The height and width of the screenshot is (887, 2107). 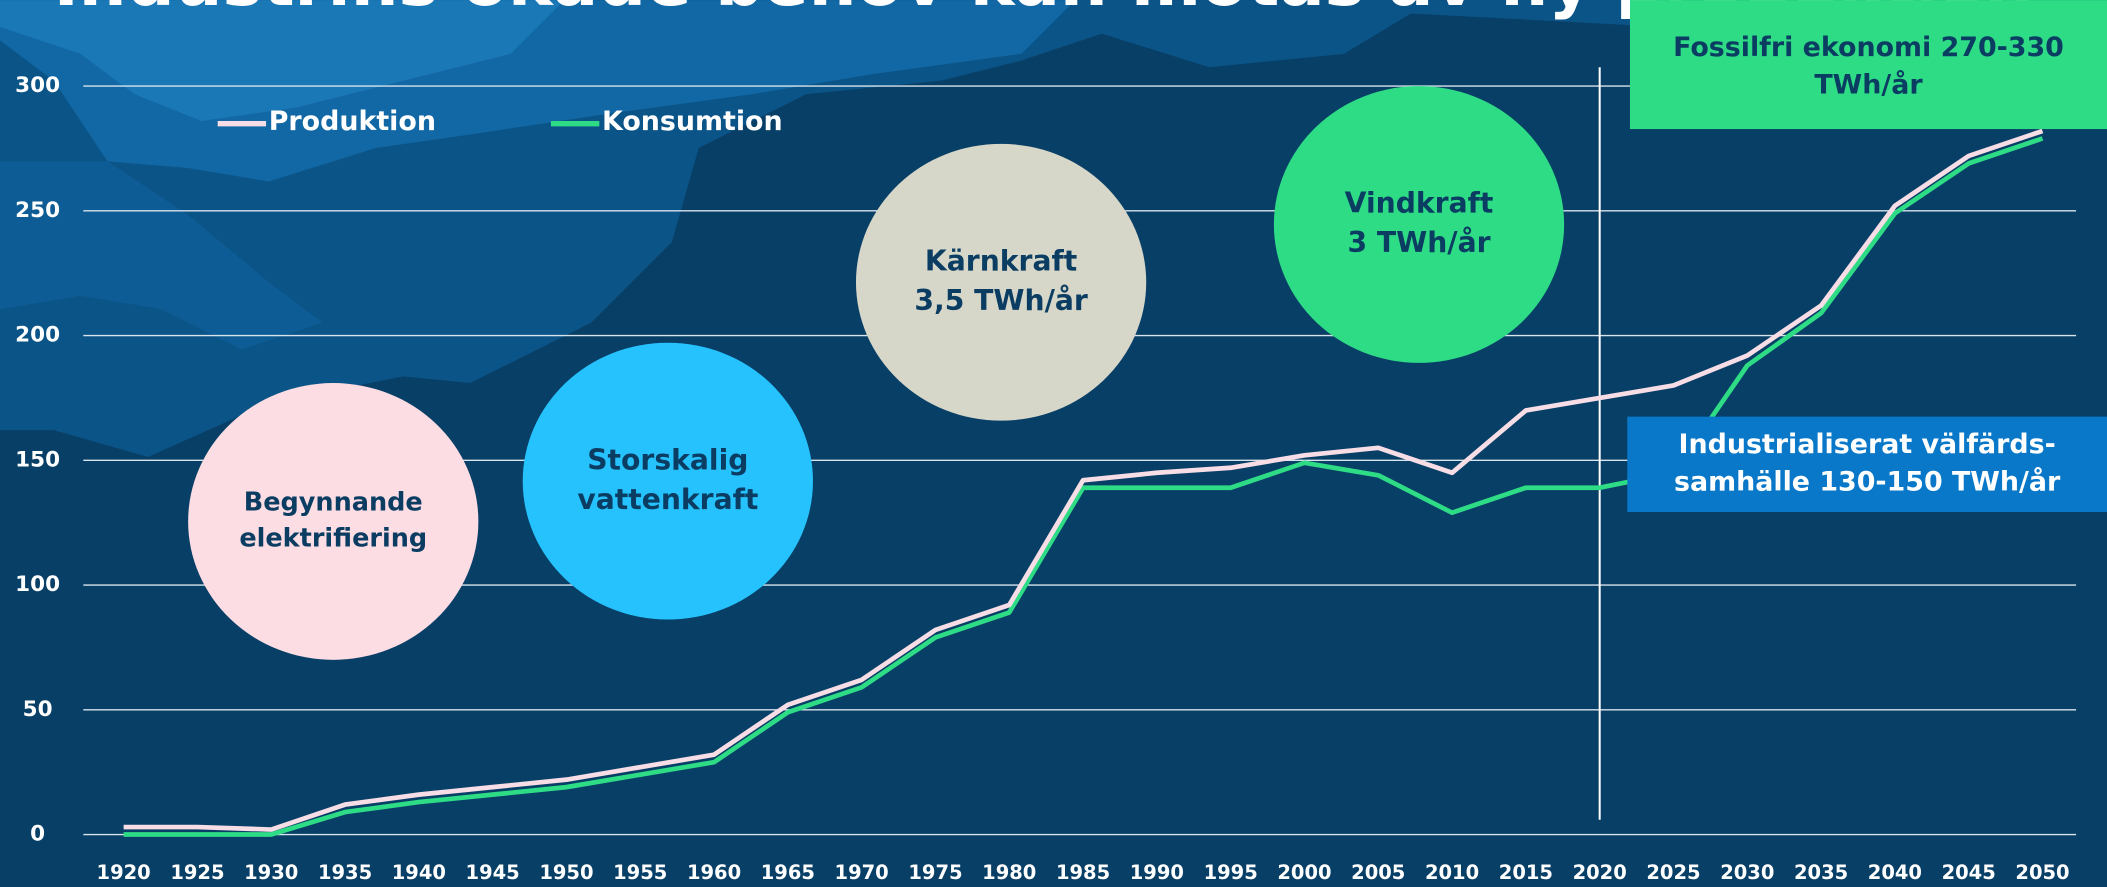 What do you see at coordinates (1452, 872) in the screenshot?
I see `x-tick-label: 2010` at bounding box center [1452, 872].